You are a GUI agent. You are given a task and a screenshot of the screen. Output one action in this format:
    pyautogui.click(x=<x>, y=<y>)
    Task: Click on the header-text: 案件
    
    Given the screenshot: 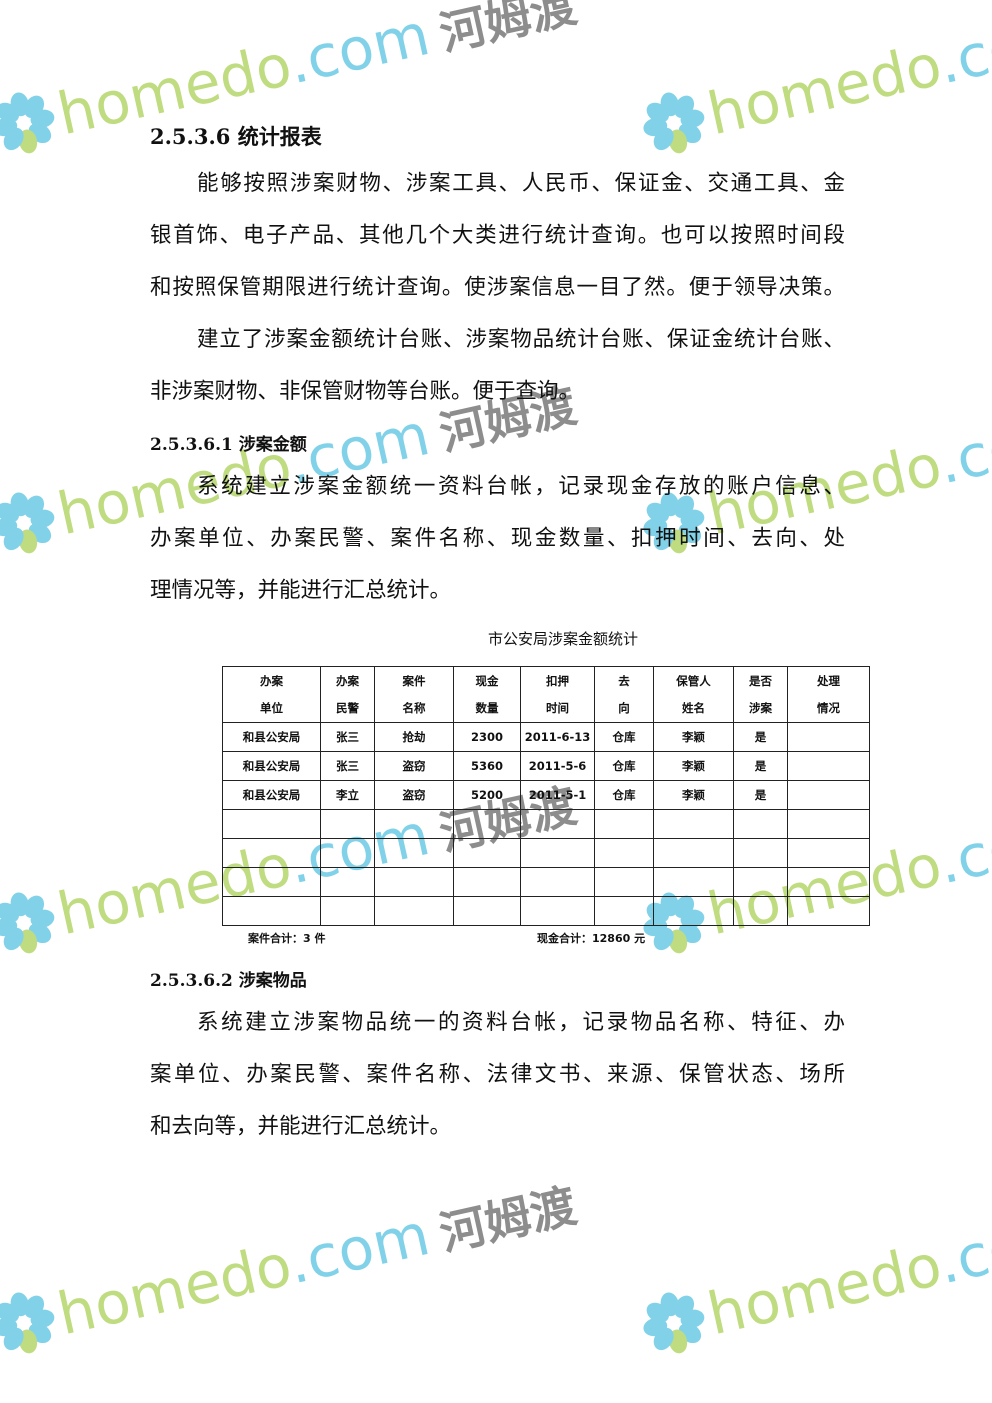 What is the action you would take?
    pyautogui.click(x=414, y=680)
    